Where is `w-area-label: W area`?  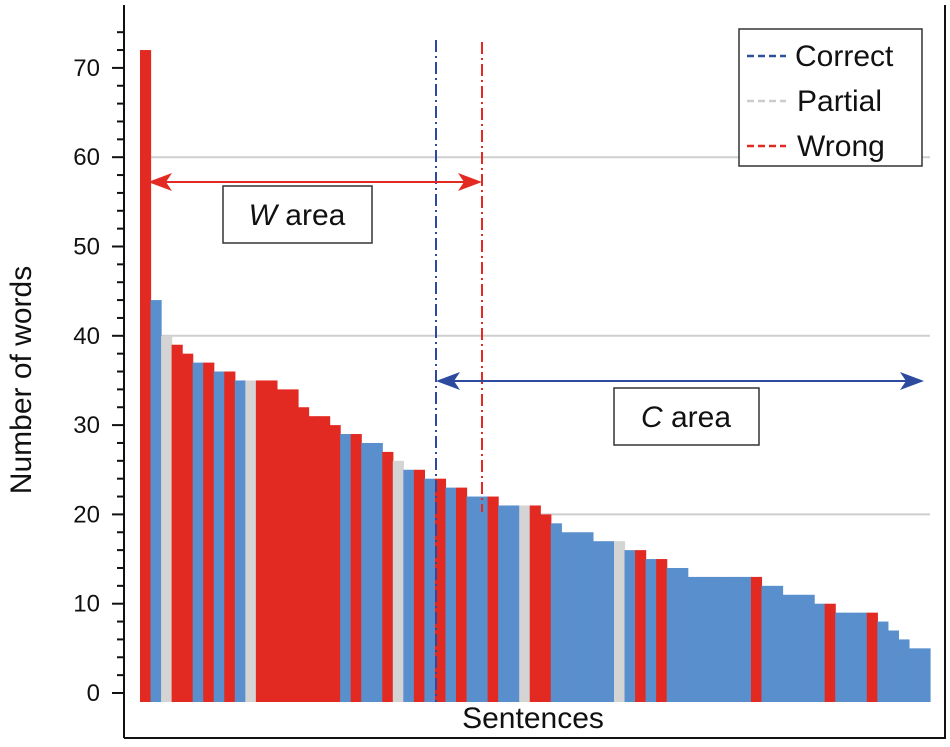
w-area-label: W area is located at coordinates (297, 215).